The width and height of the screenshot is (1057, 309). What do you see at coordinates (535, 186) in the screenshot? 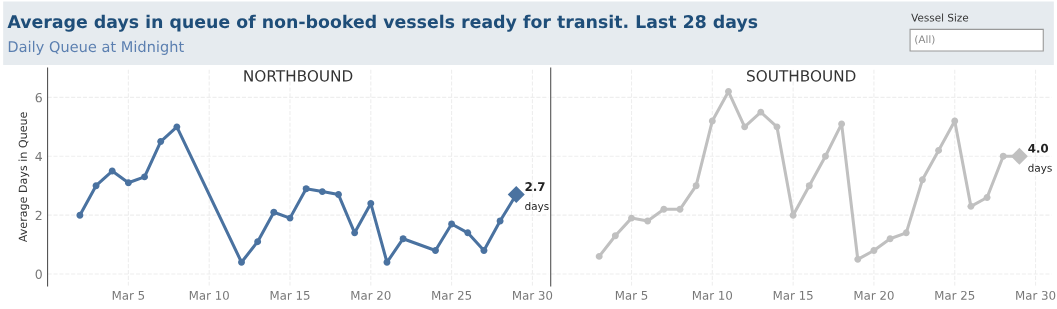
I see `annotation: 2.7` at bounding box center [535, 186].